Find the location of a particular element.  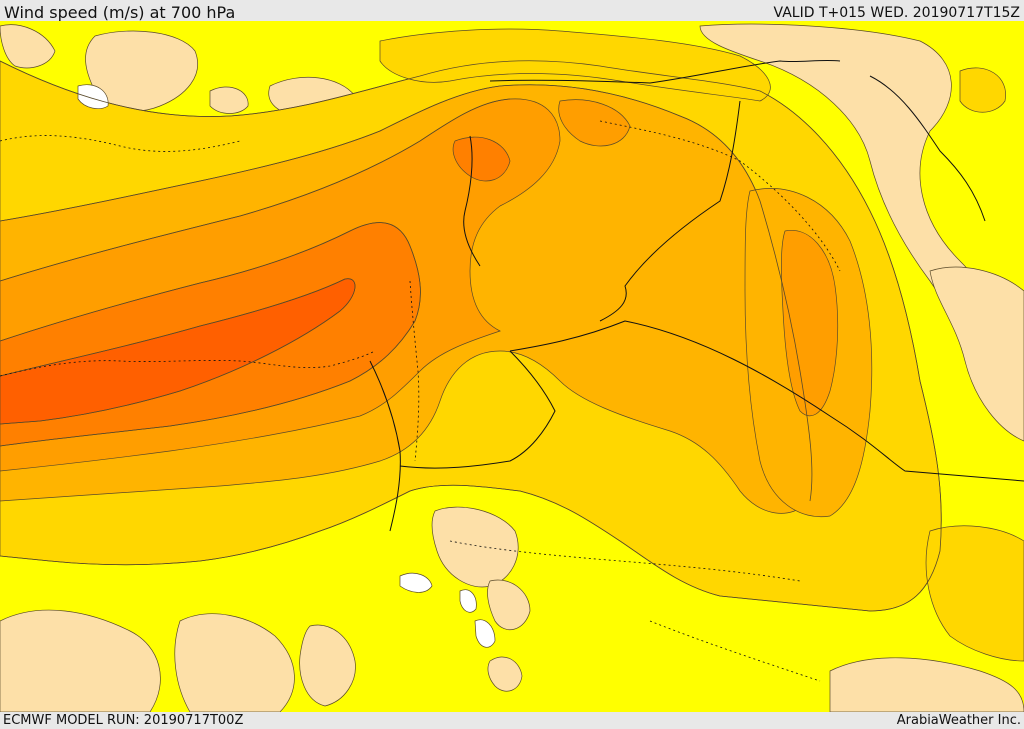

gold-north-lobe is located at coordinates (575, 65).